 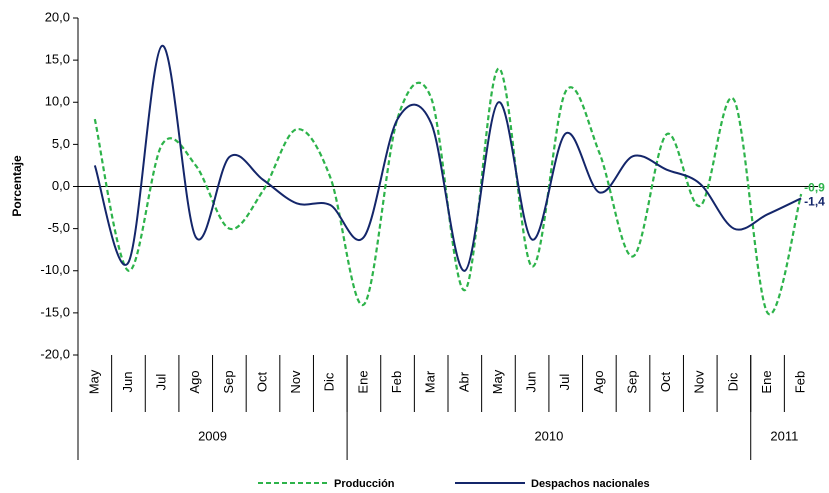 I want to click on y-tick-label: 10,0, so click(x=57, y=101).